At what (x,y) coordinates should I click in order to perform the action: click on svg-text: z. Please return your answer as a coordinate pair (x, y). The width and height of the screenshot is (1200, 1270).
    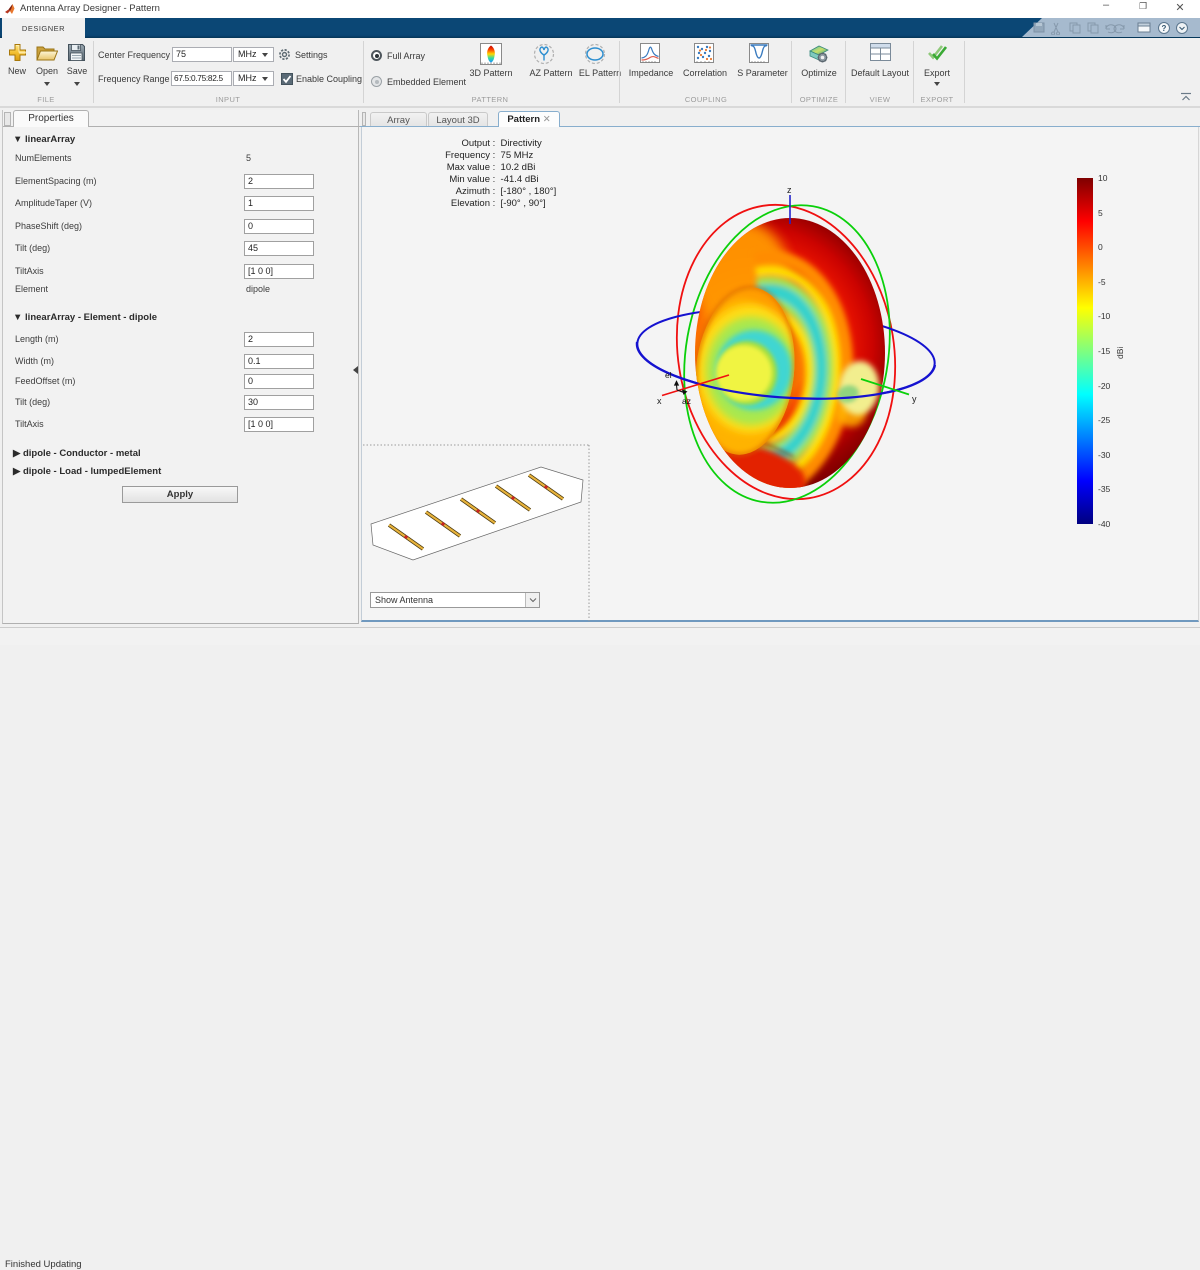
    Looking at the image, I should click on (789, 190).